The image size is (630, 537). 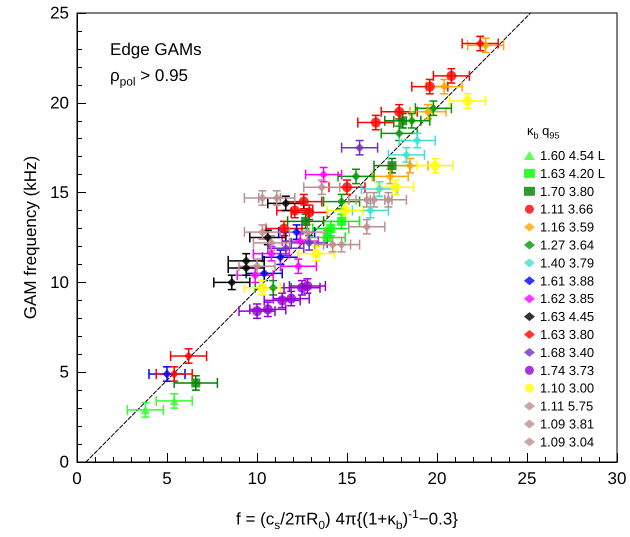 I want to click on x-tick-label: 10, so click(x=257, y=478).